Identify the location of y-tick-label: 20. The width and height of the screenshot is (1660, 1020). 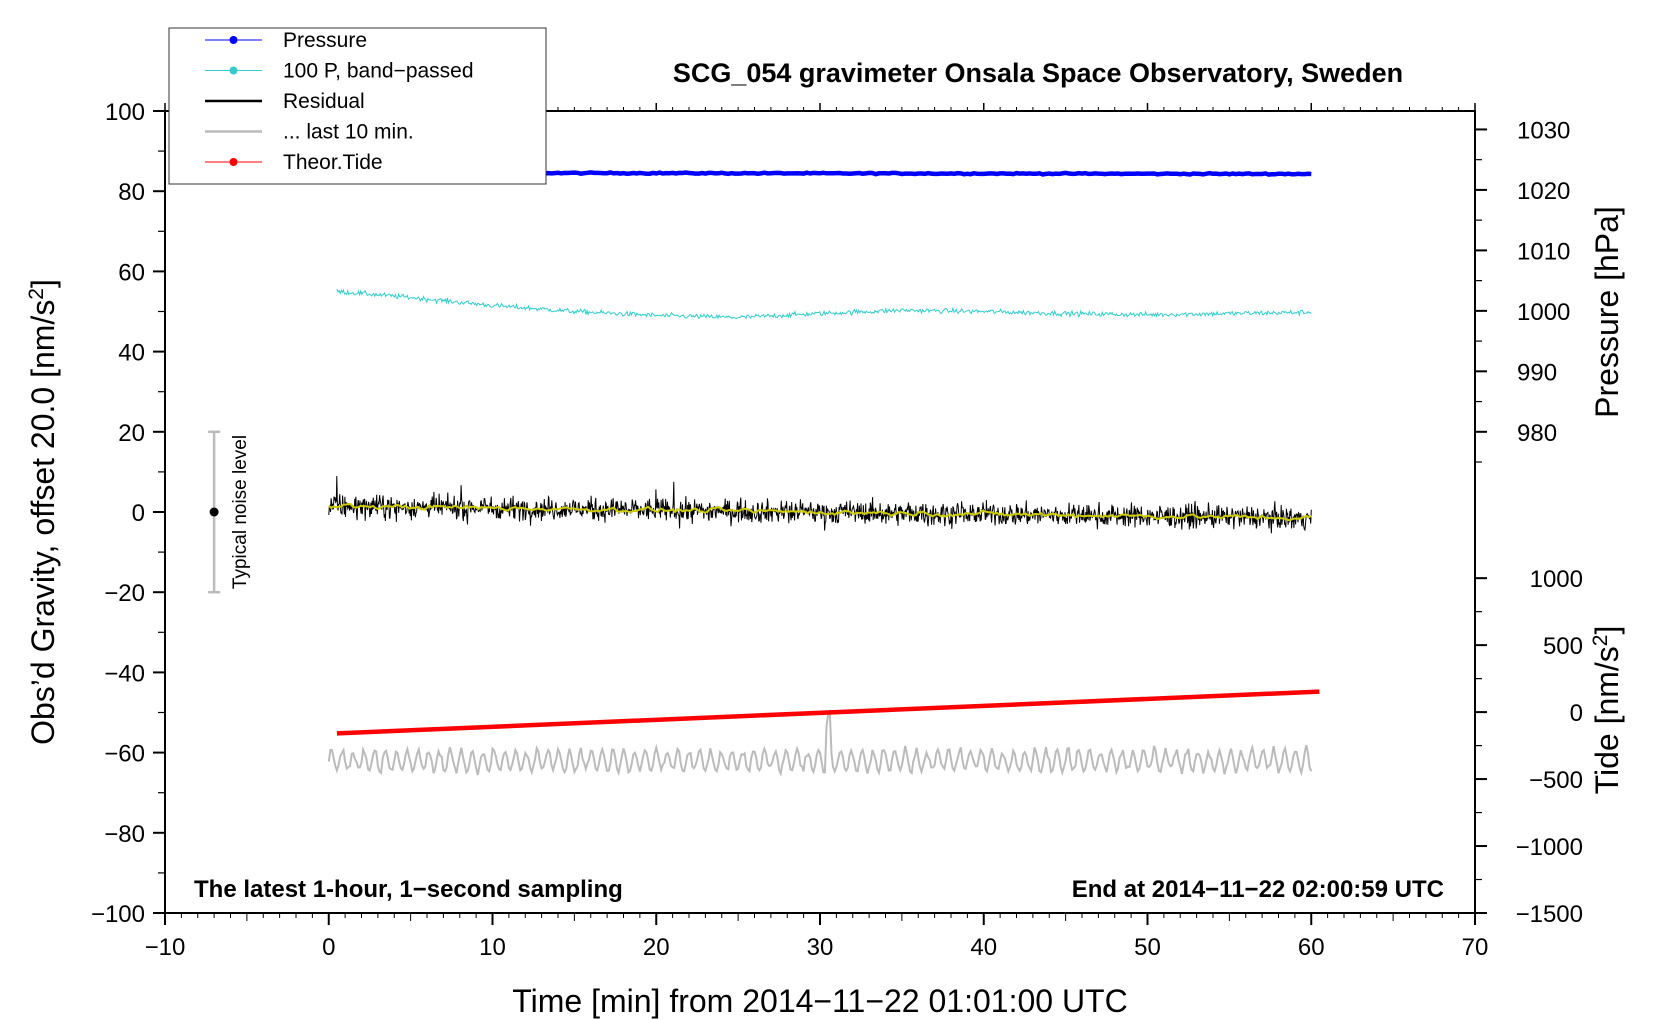
(131, 433).